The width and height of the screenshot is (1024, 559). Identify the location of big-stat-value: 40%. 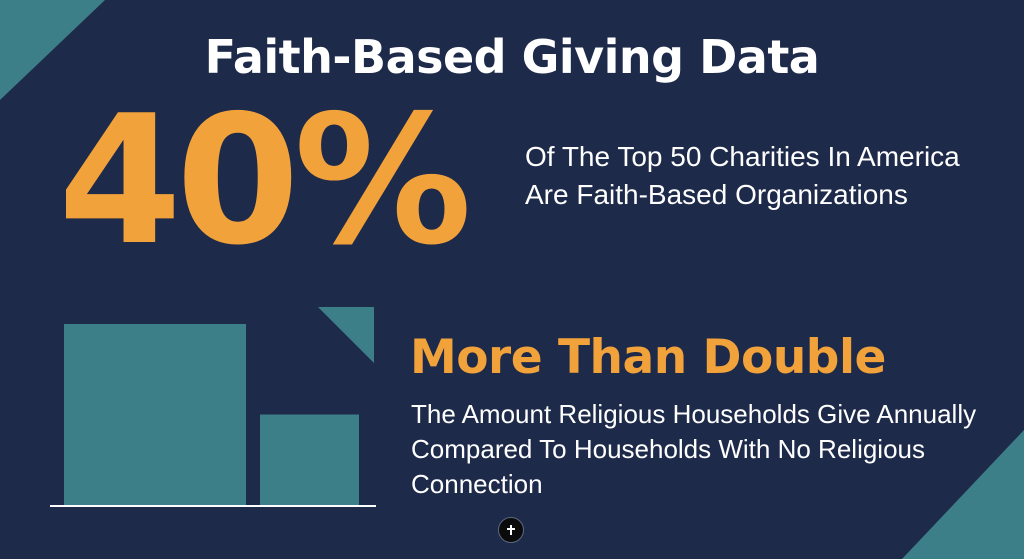
(265, 180).